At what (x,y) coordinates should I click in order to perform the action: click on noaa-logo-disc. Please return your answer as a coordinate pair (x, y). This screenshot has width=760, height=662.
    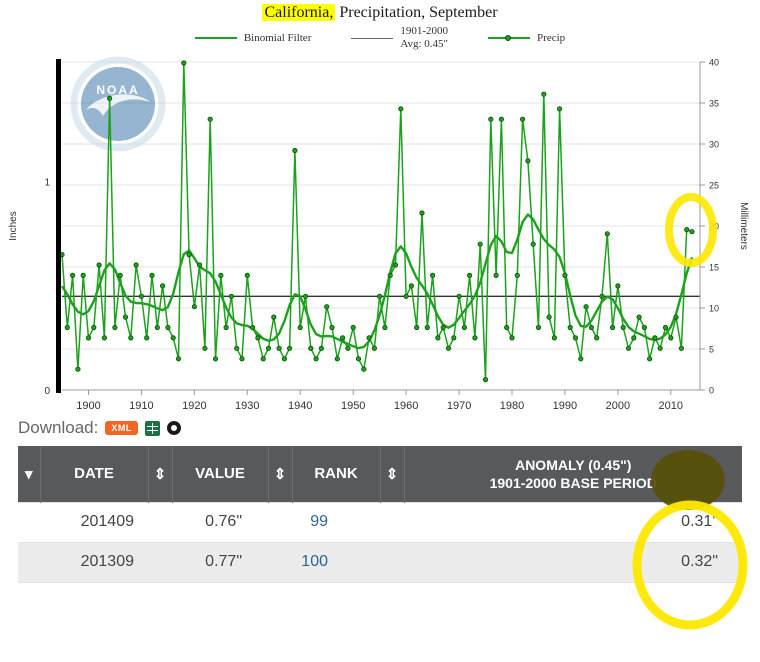
    Looking at the image, I should click on (118, 104).